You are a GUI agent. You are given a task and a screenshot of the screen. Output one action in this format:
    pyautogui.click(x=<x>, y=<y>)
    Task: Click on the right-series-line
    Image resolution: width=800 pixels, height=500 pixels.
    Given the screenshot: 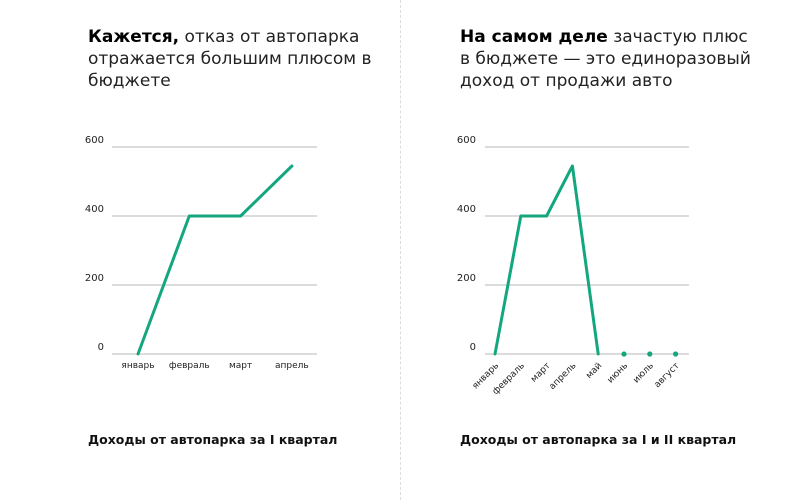 What is the action you would take?
    pyautogui.click(x=546, y=260)
    